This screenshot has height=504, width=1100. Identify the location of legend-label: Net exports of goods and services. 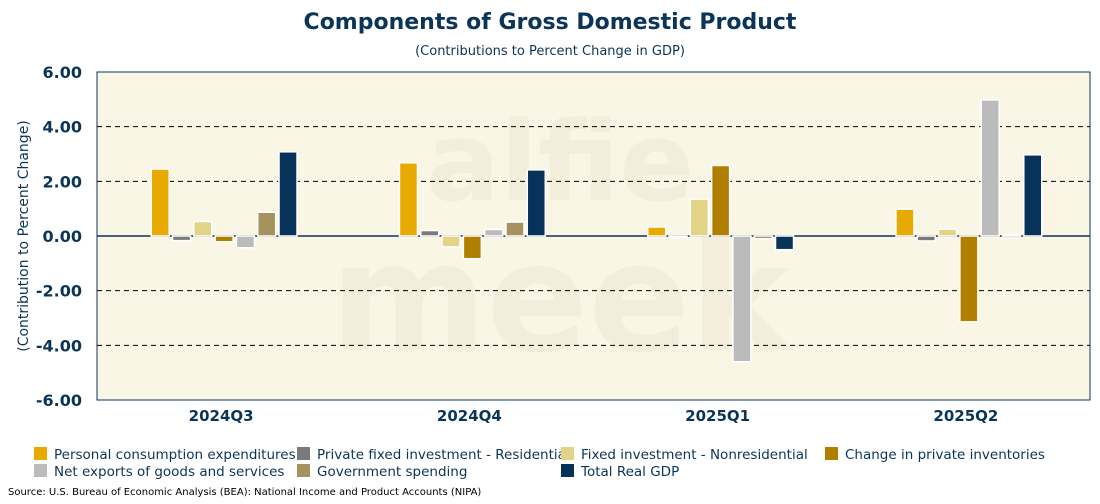
(169, 472).